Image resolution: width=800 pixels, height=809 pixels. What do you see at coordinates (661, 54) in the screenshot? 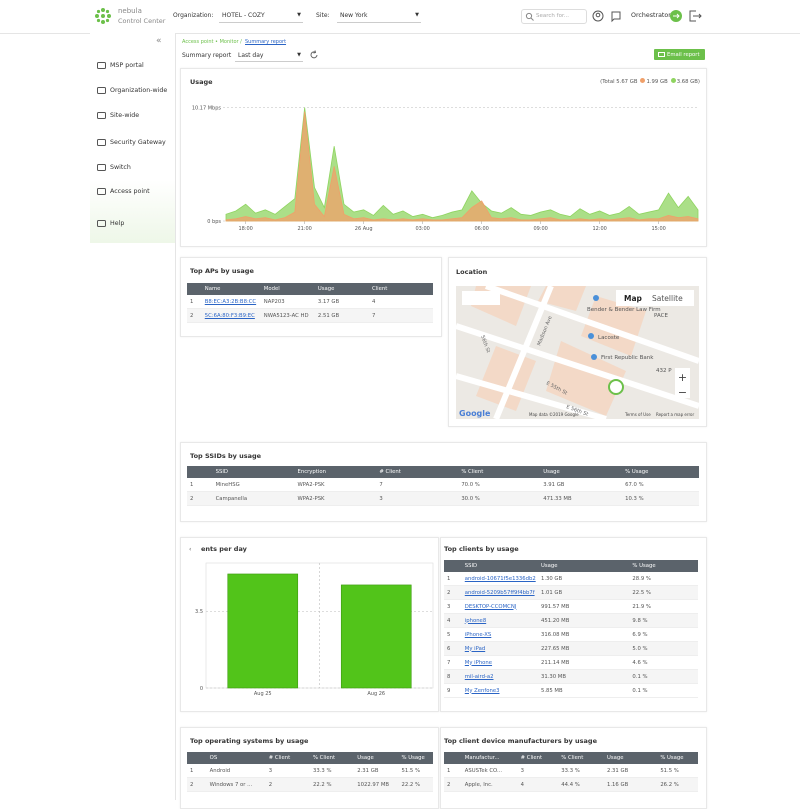
I see `mail-icon` at bounding box center [661, 54].